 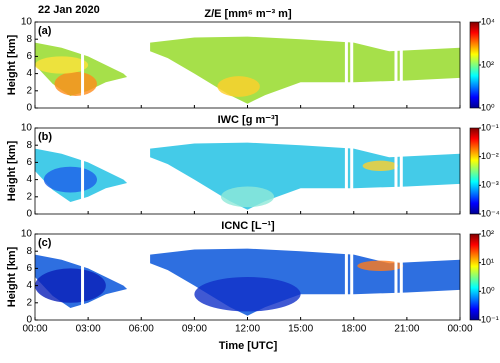 I want to click on panel-label: (a), so click(x=45, y=31).